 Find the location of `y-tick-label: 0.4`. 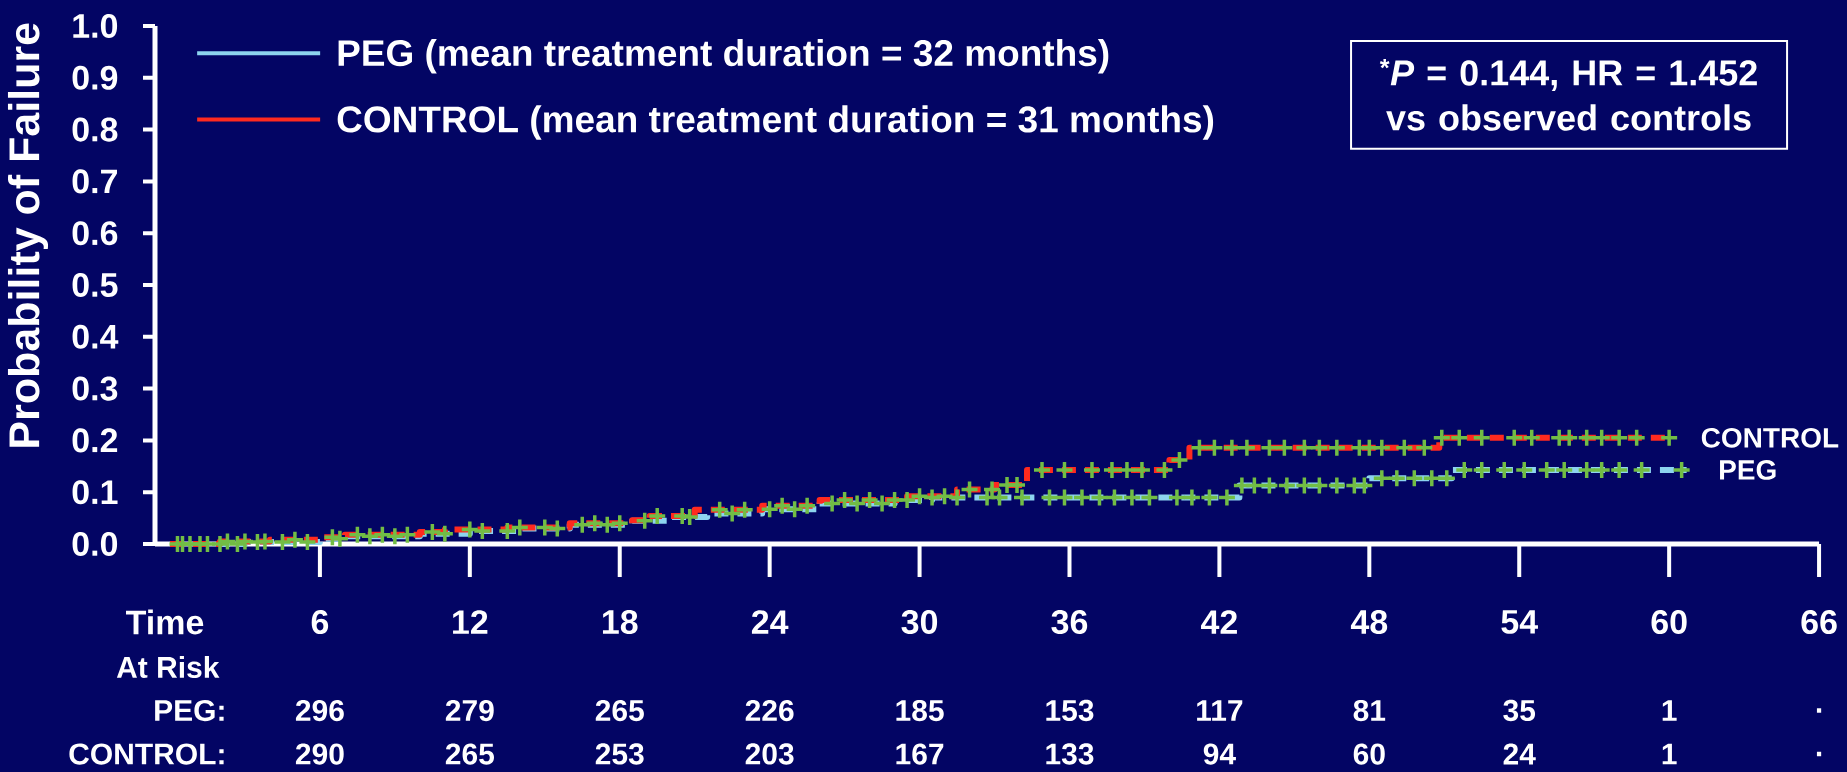

y-tick-label: 0.4 is located at coordinates (95, 336).